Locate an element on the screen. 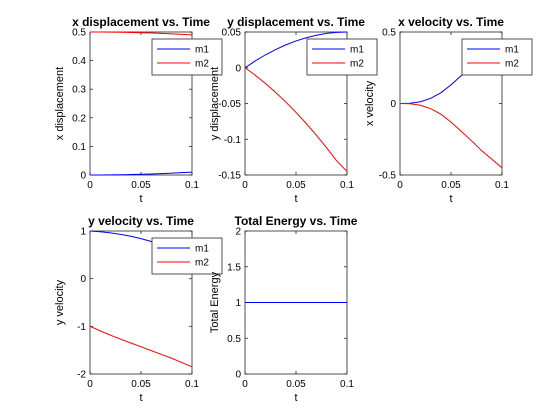 The width and height of the screenshot is (560, 420). chart-title: x velocity vs. Time is located at coordinates (451, 22).